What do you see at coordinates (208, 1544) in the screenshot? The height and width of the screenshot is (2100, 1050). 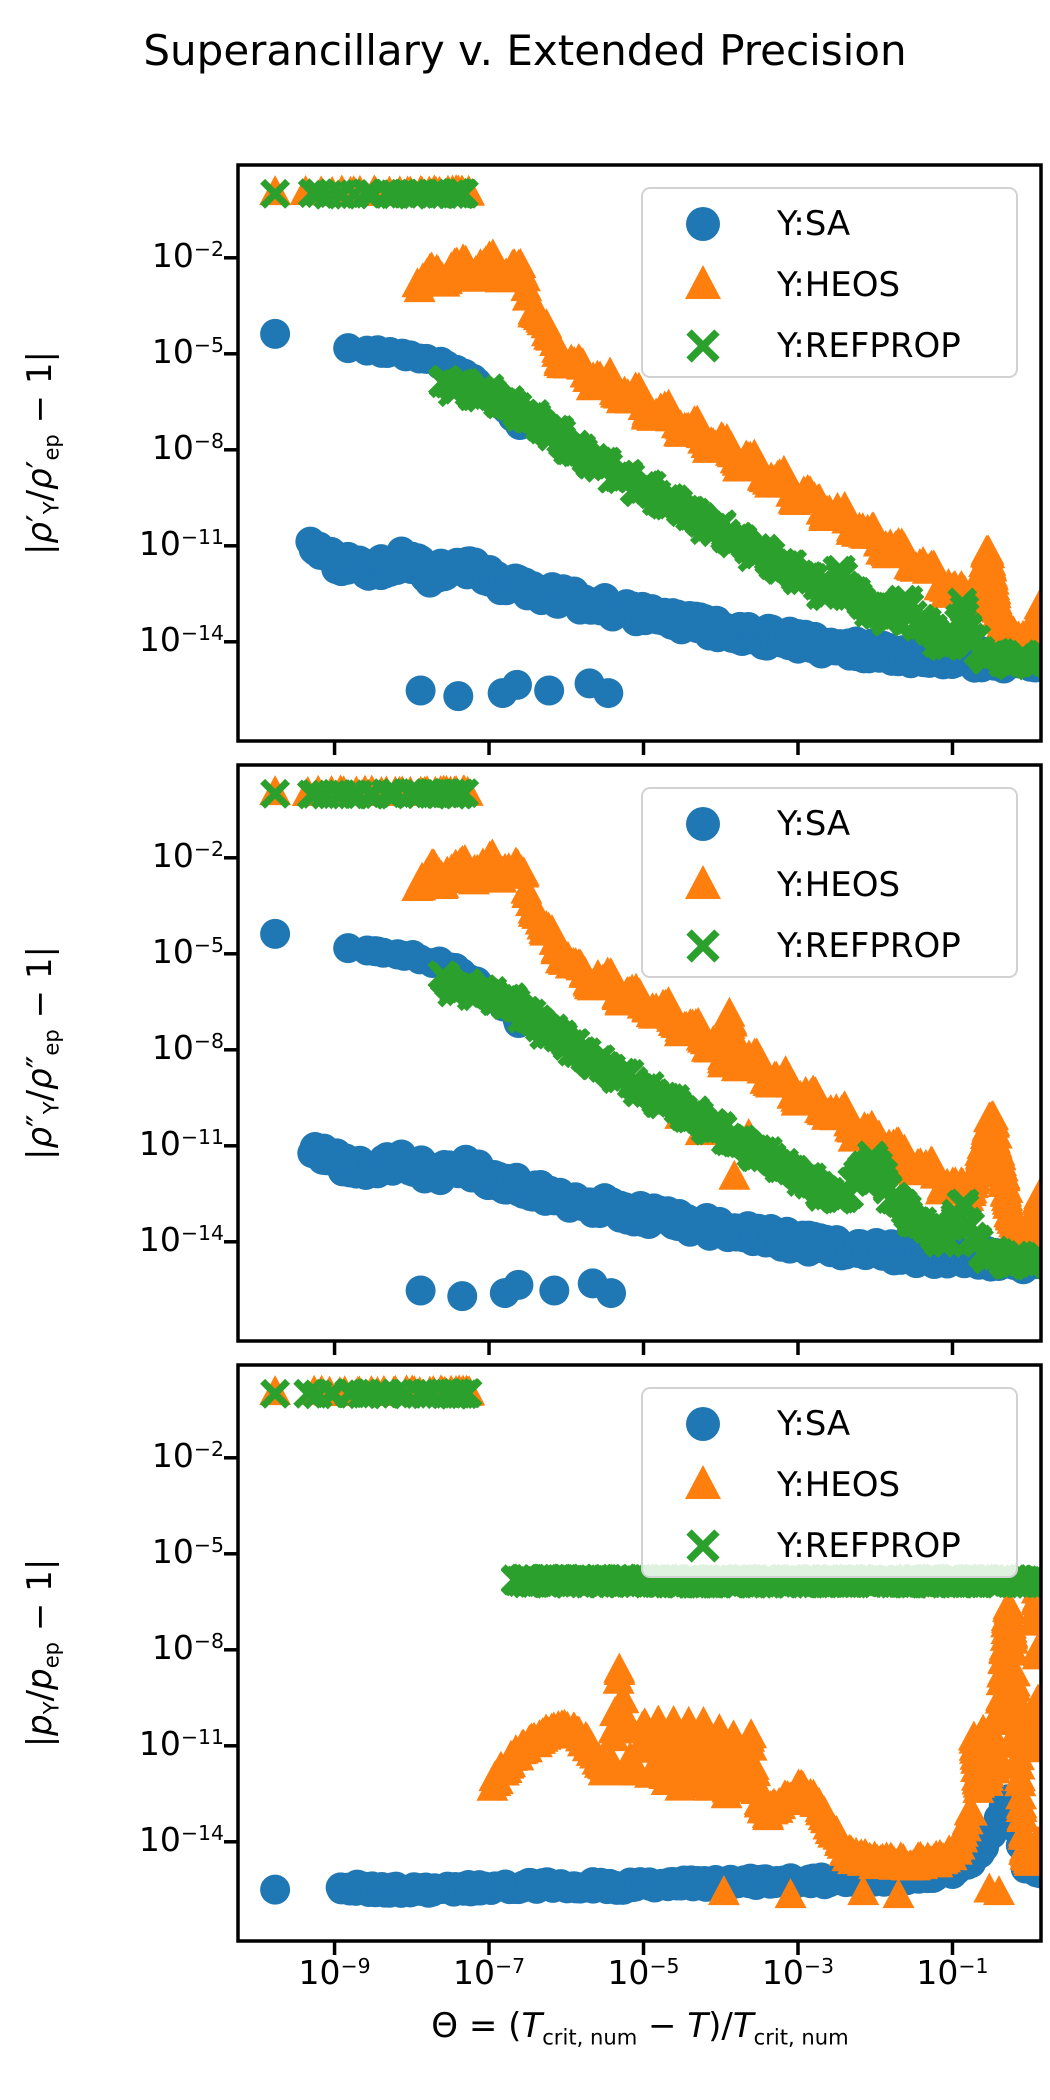 I see `text-token: −5` at bounding box center [208, 1544].